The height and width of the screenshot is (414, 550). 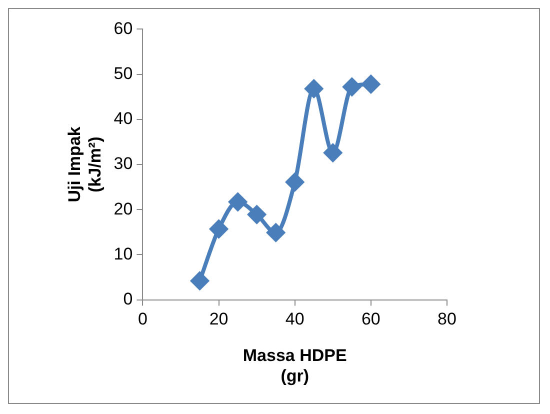 What do you see at coordinates (123, 28) in the screenshot?
I see `y-tick-label: 60` at bounding box center [123, 28].